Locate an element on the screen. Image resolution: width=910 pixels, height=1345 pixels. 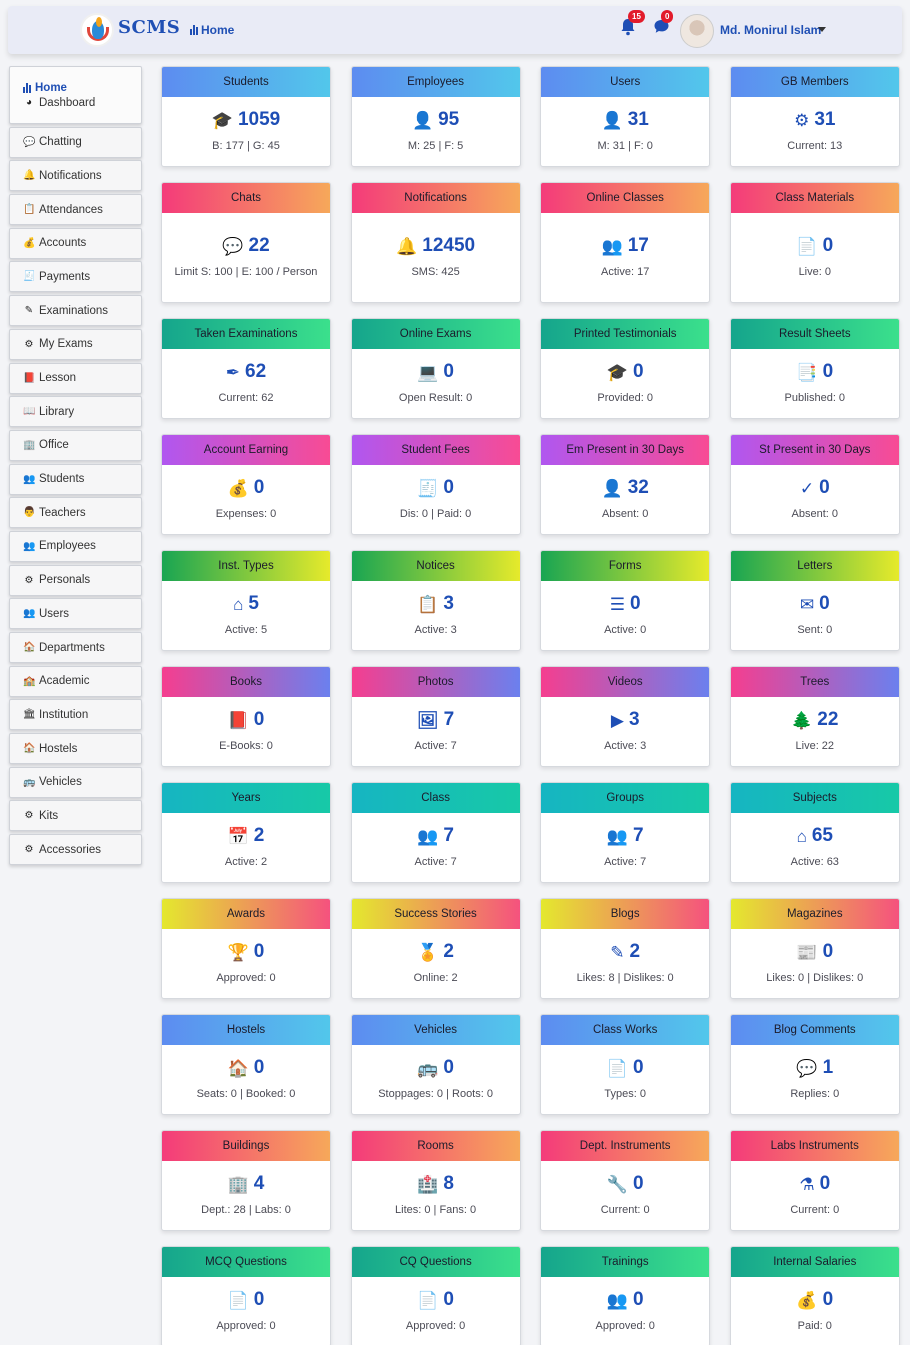
sidebar-item-label: Departments is located at coordinates (72, 647).